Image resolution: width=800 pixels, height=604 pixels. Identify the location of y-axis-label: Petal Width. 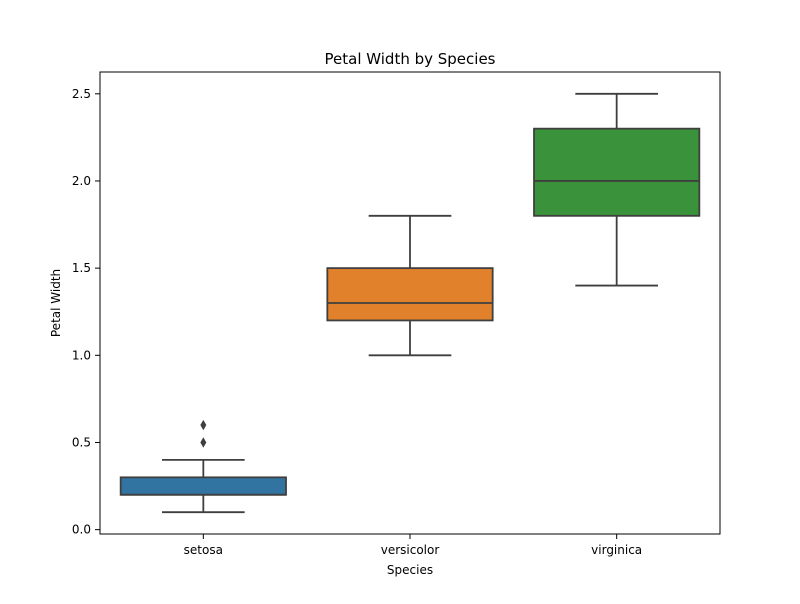
(56, 303).